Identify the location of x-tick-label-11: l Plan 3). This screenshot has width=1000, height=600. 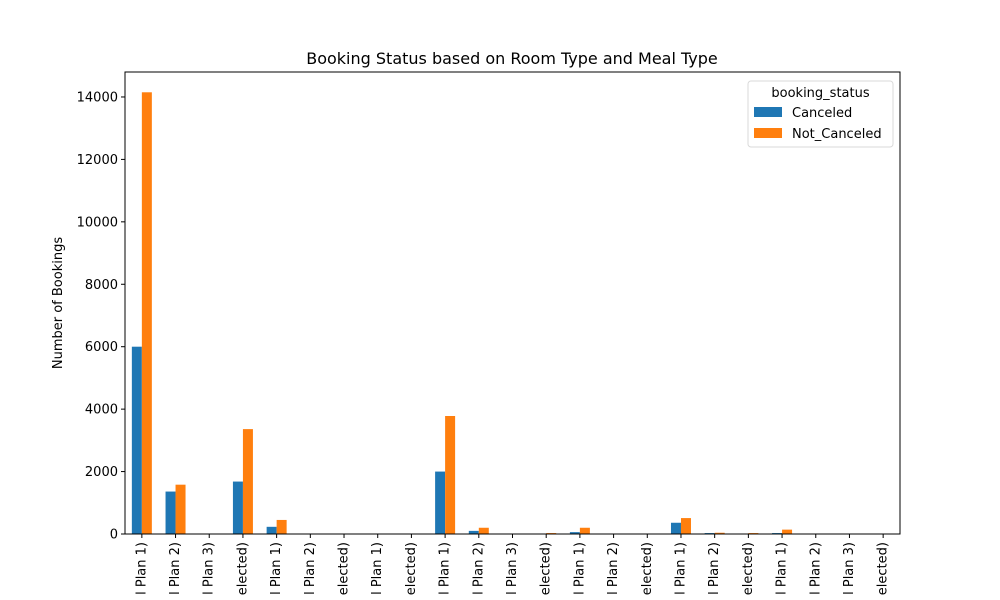
(512, 568).